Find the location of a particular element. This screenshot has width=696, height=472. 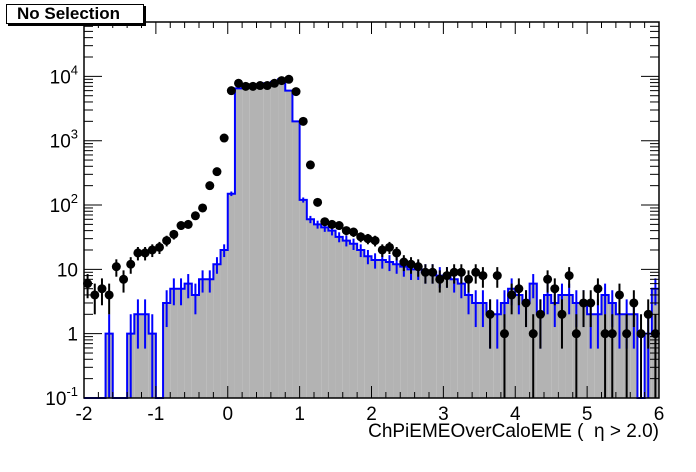

y-tick-label: 10⁴ is located at coordinates (64, 75).